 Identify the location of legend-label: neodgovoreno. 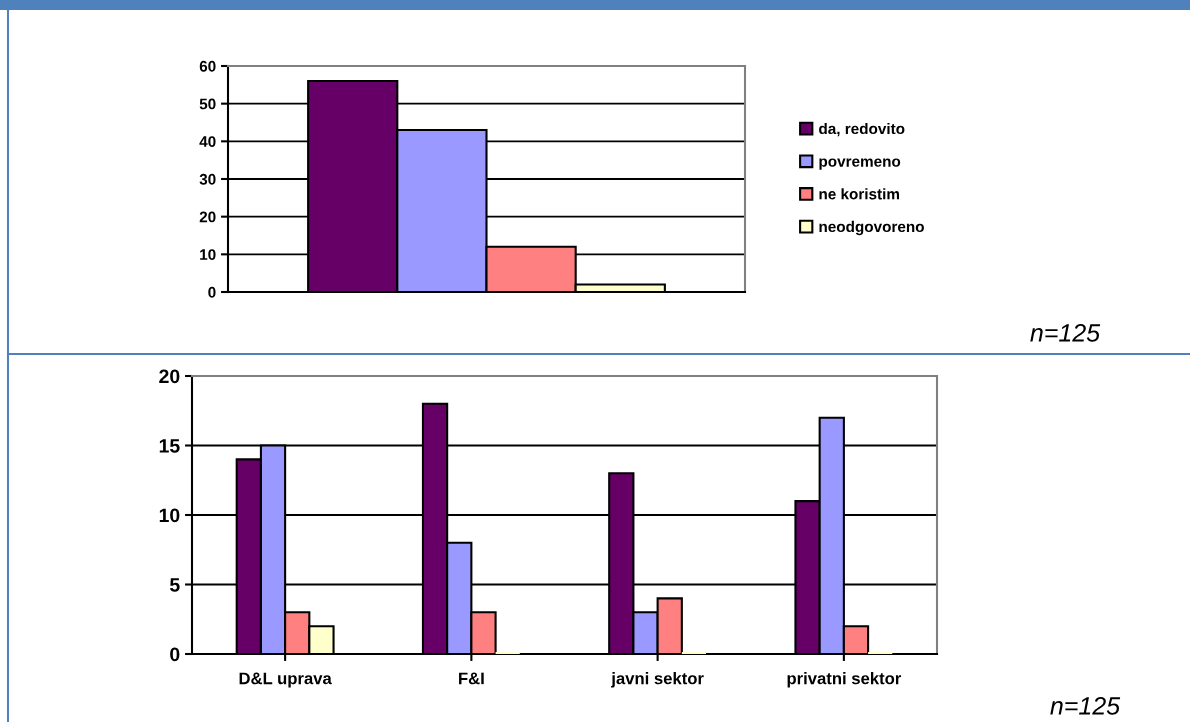
(871, 228).